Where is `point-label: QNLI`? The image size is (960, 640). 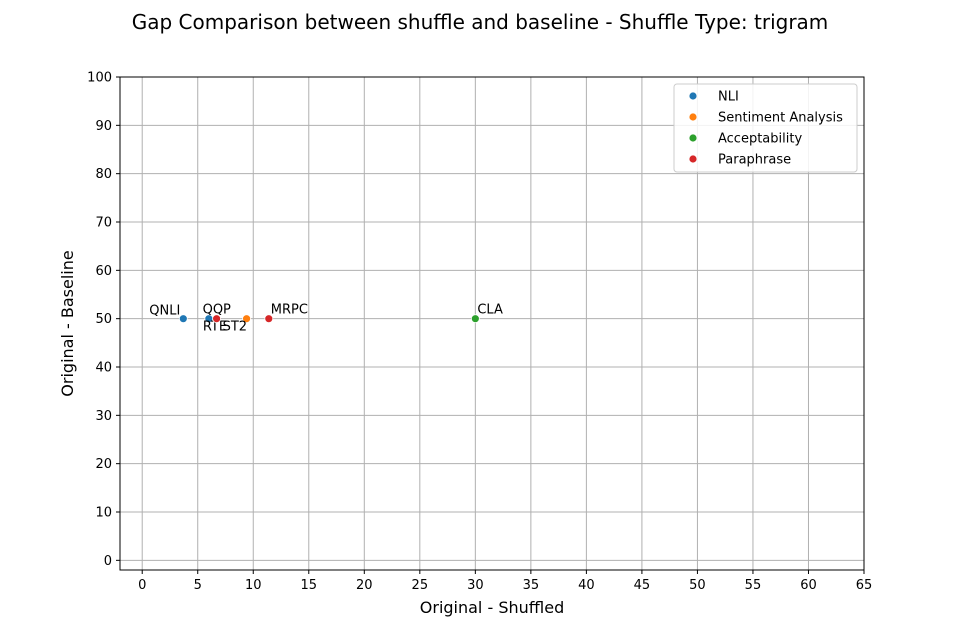
point-label: QNLI is located at coordinates (164, 311).